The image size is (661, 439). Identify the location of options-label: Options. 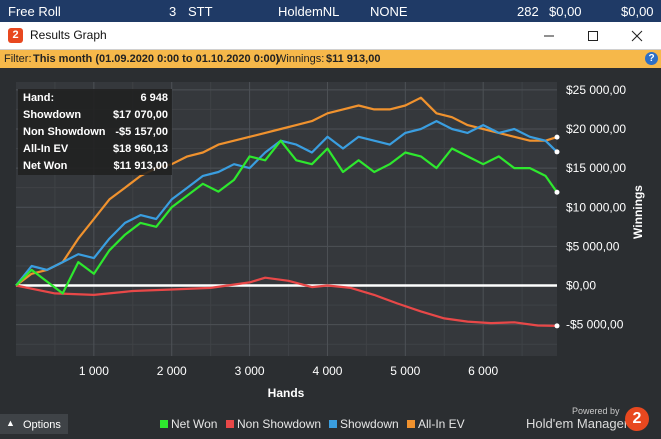
(42, 425).